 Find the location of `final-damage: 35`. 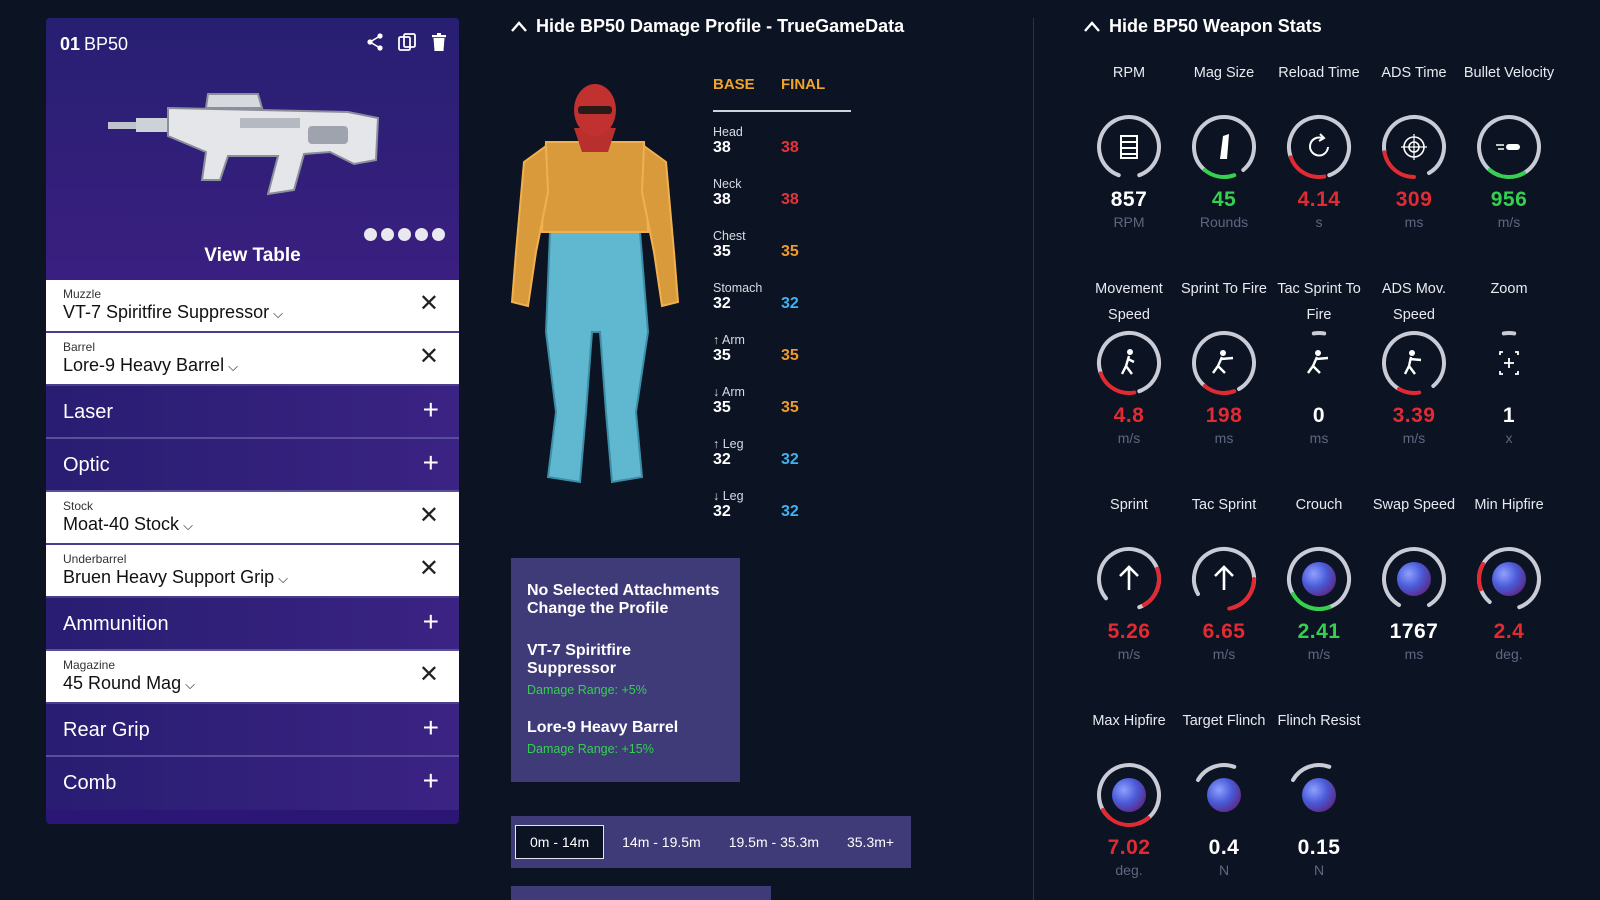

final-damage: 35 is located at coordinates (790, 355).